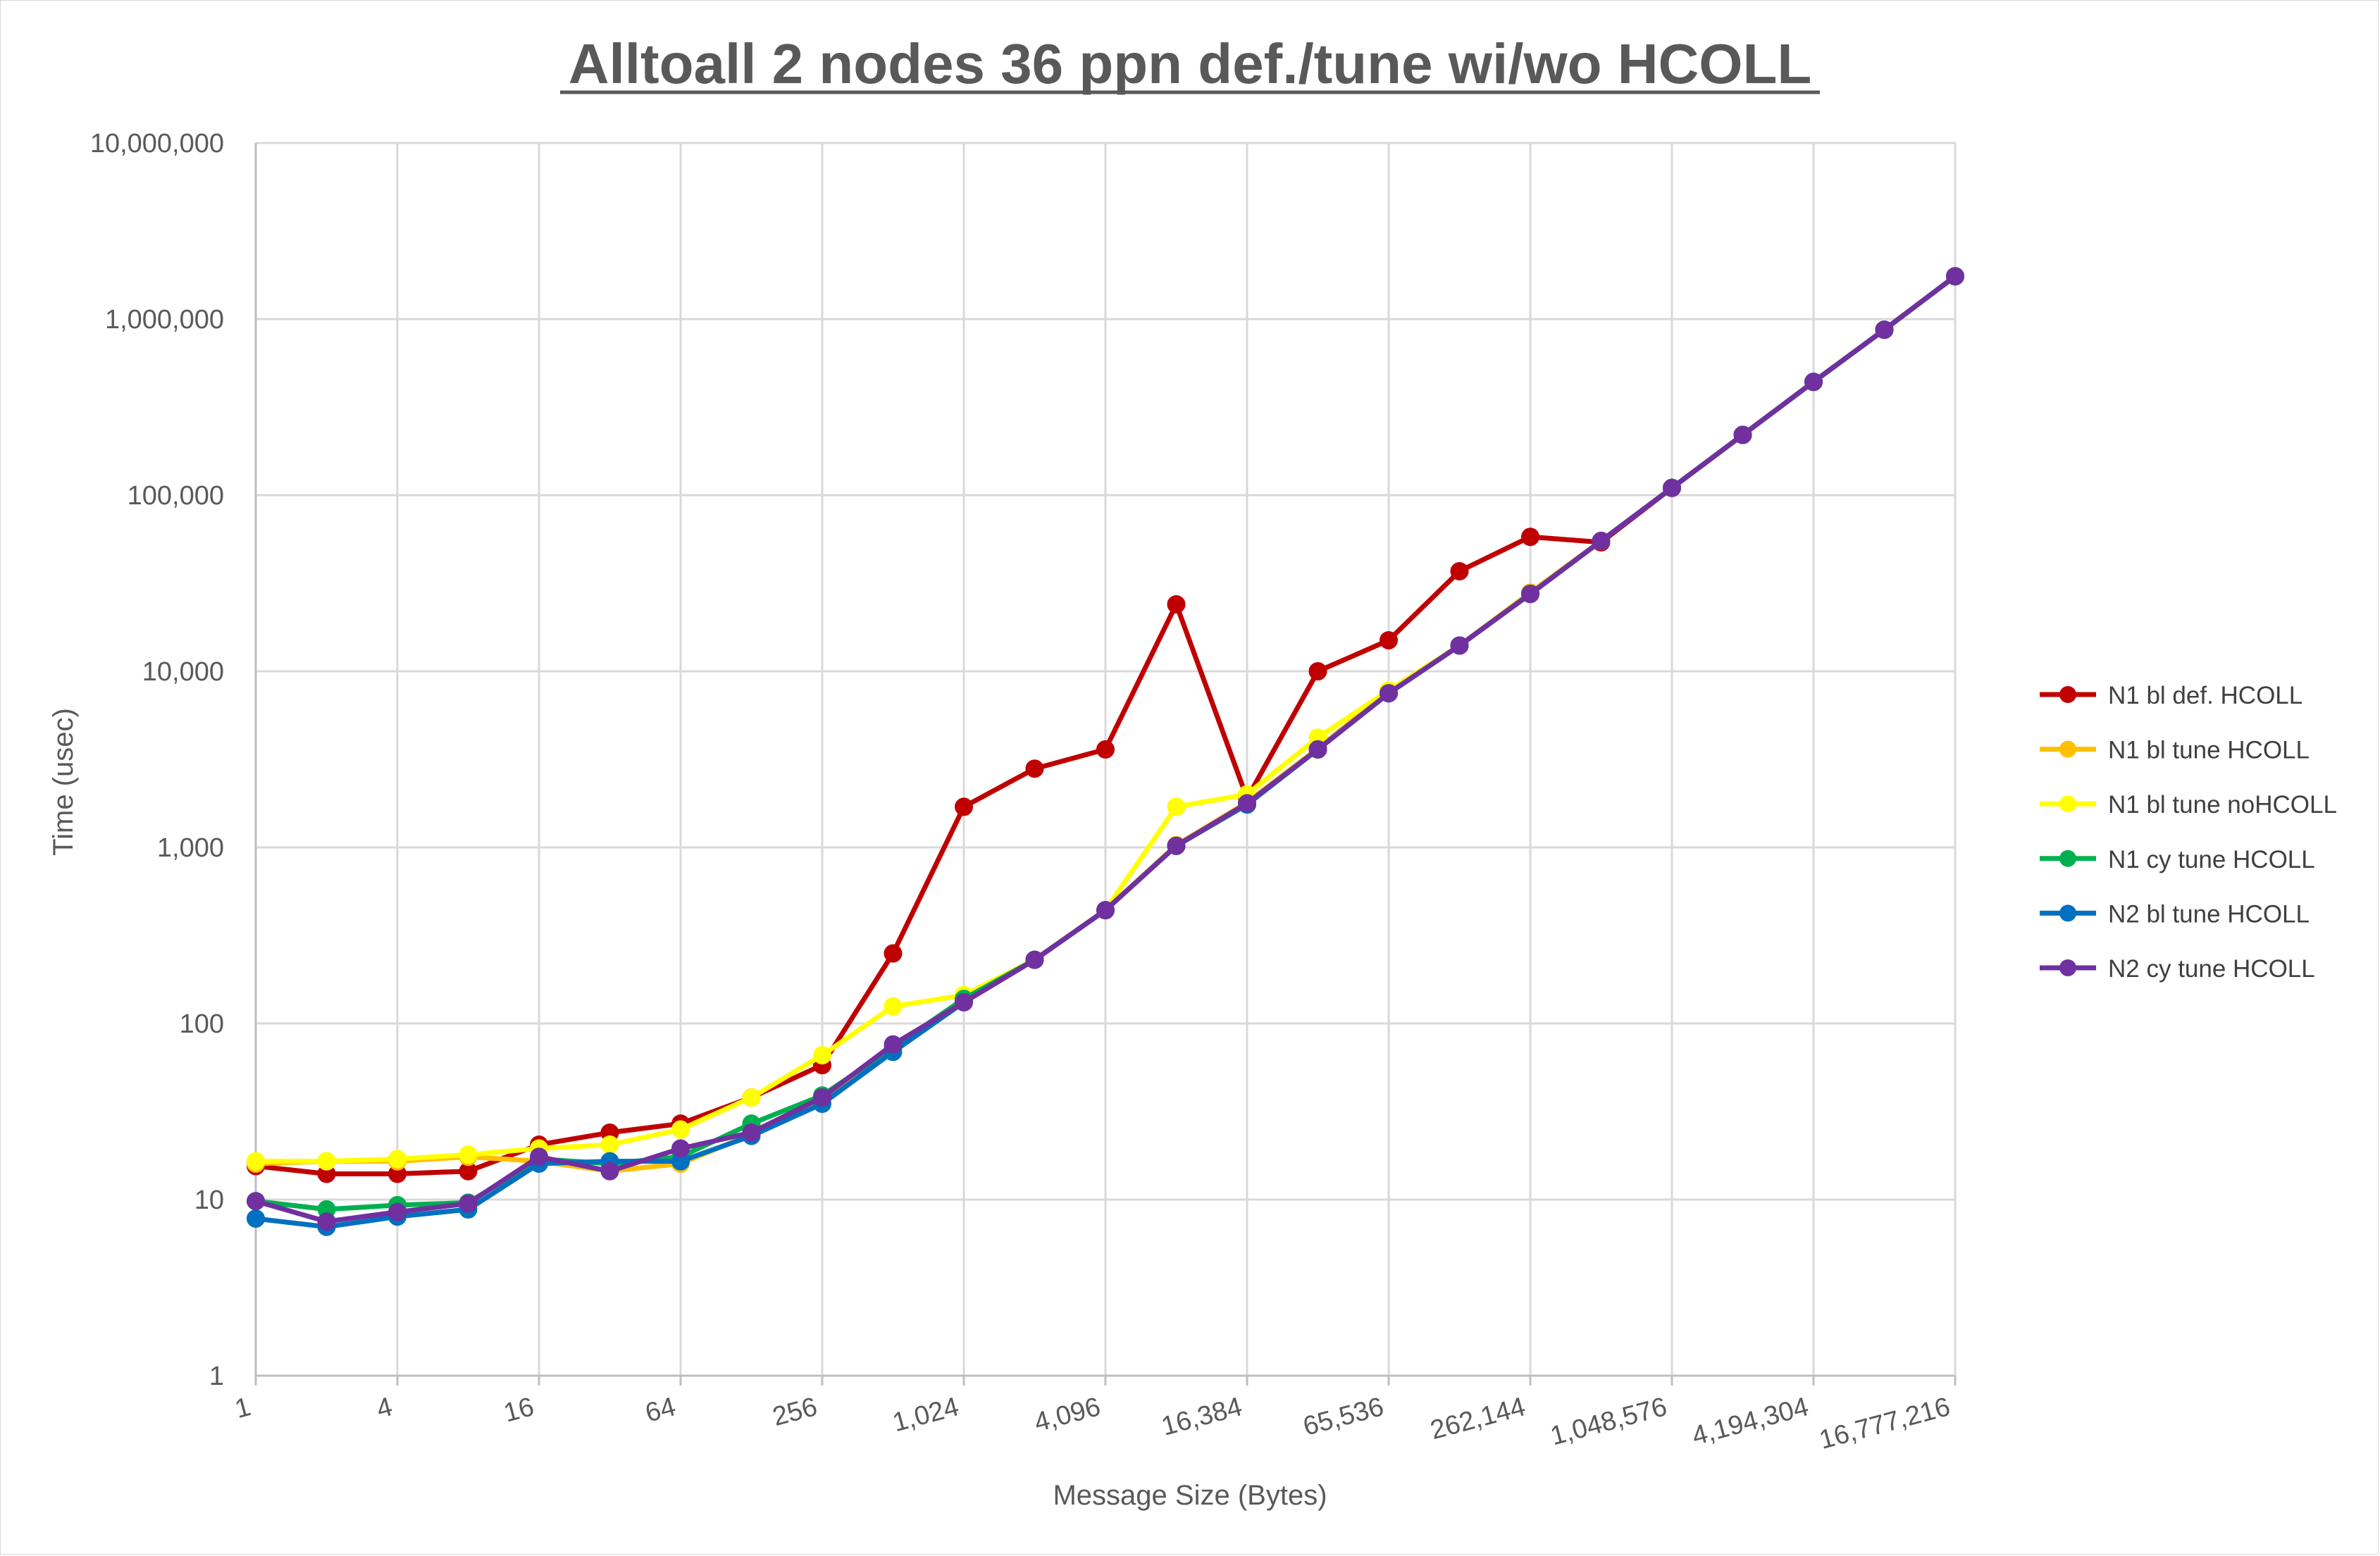  I want to click on legend-item: N2 cy tune HCOLL, so click(2177, 969).